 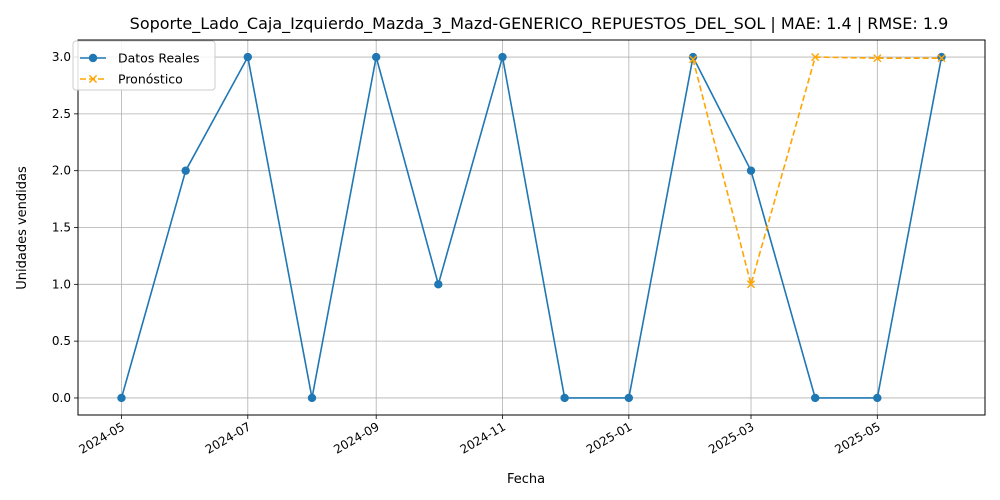 I want to click on legend-frame, so click(x=144, y=65).